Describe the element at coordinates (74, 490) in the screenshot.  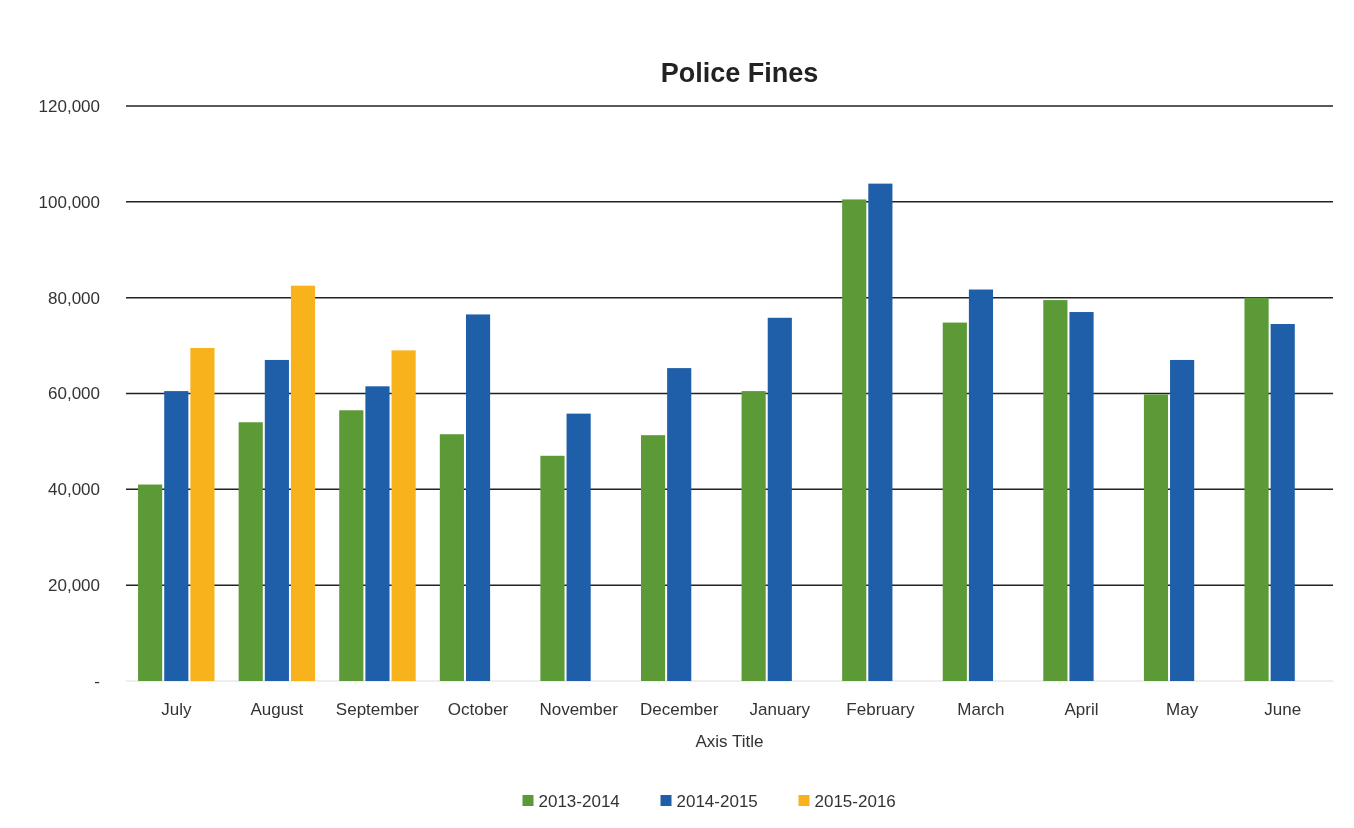
I see `y-tick-label: 40,000` at that location.